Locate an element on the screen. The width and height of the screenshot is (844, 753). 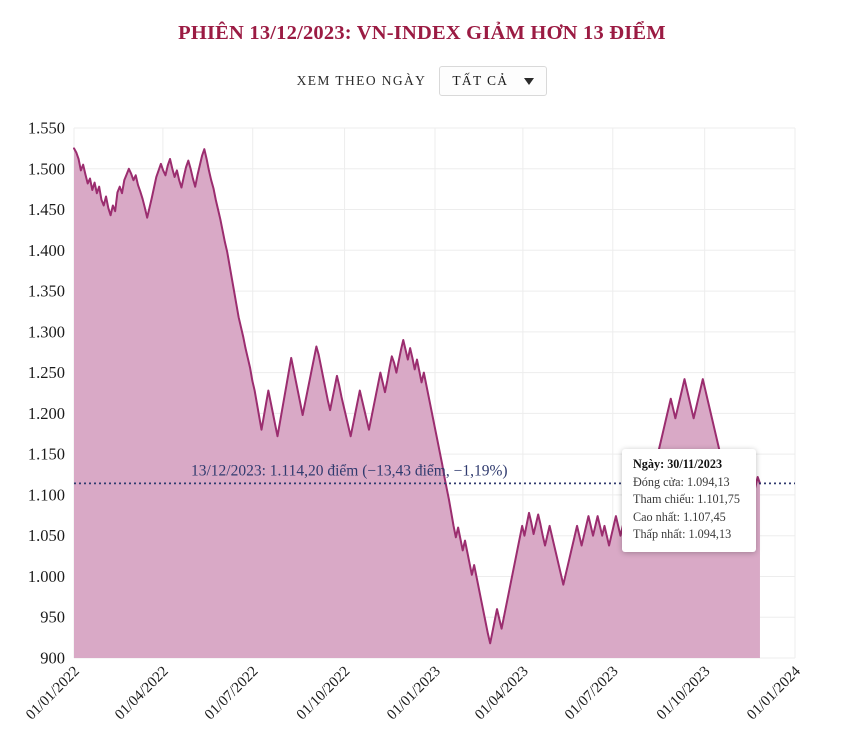
x-axis-tick-label: 01/04/2023 is located at coordinates (502, 694).